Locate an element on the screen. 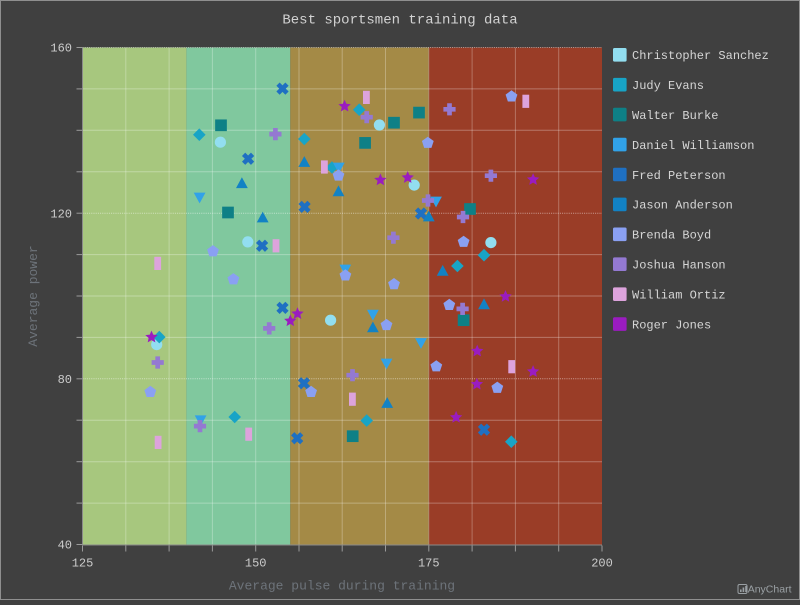 The image size is (800, 605). svg-text: 150 is located at coordinates (256, 564).